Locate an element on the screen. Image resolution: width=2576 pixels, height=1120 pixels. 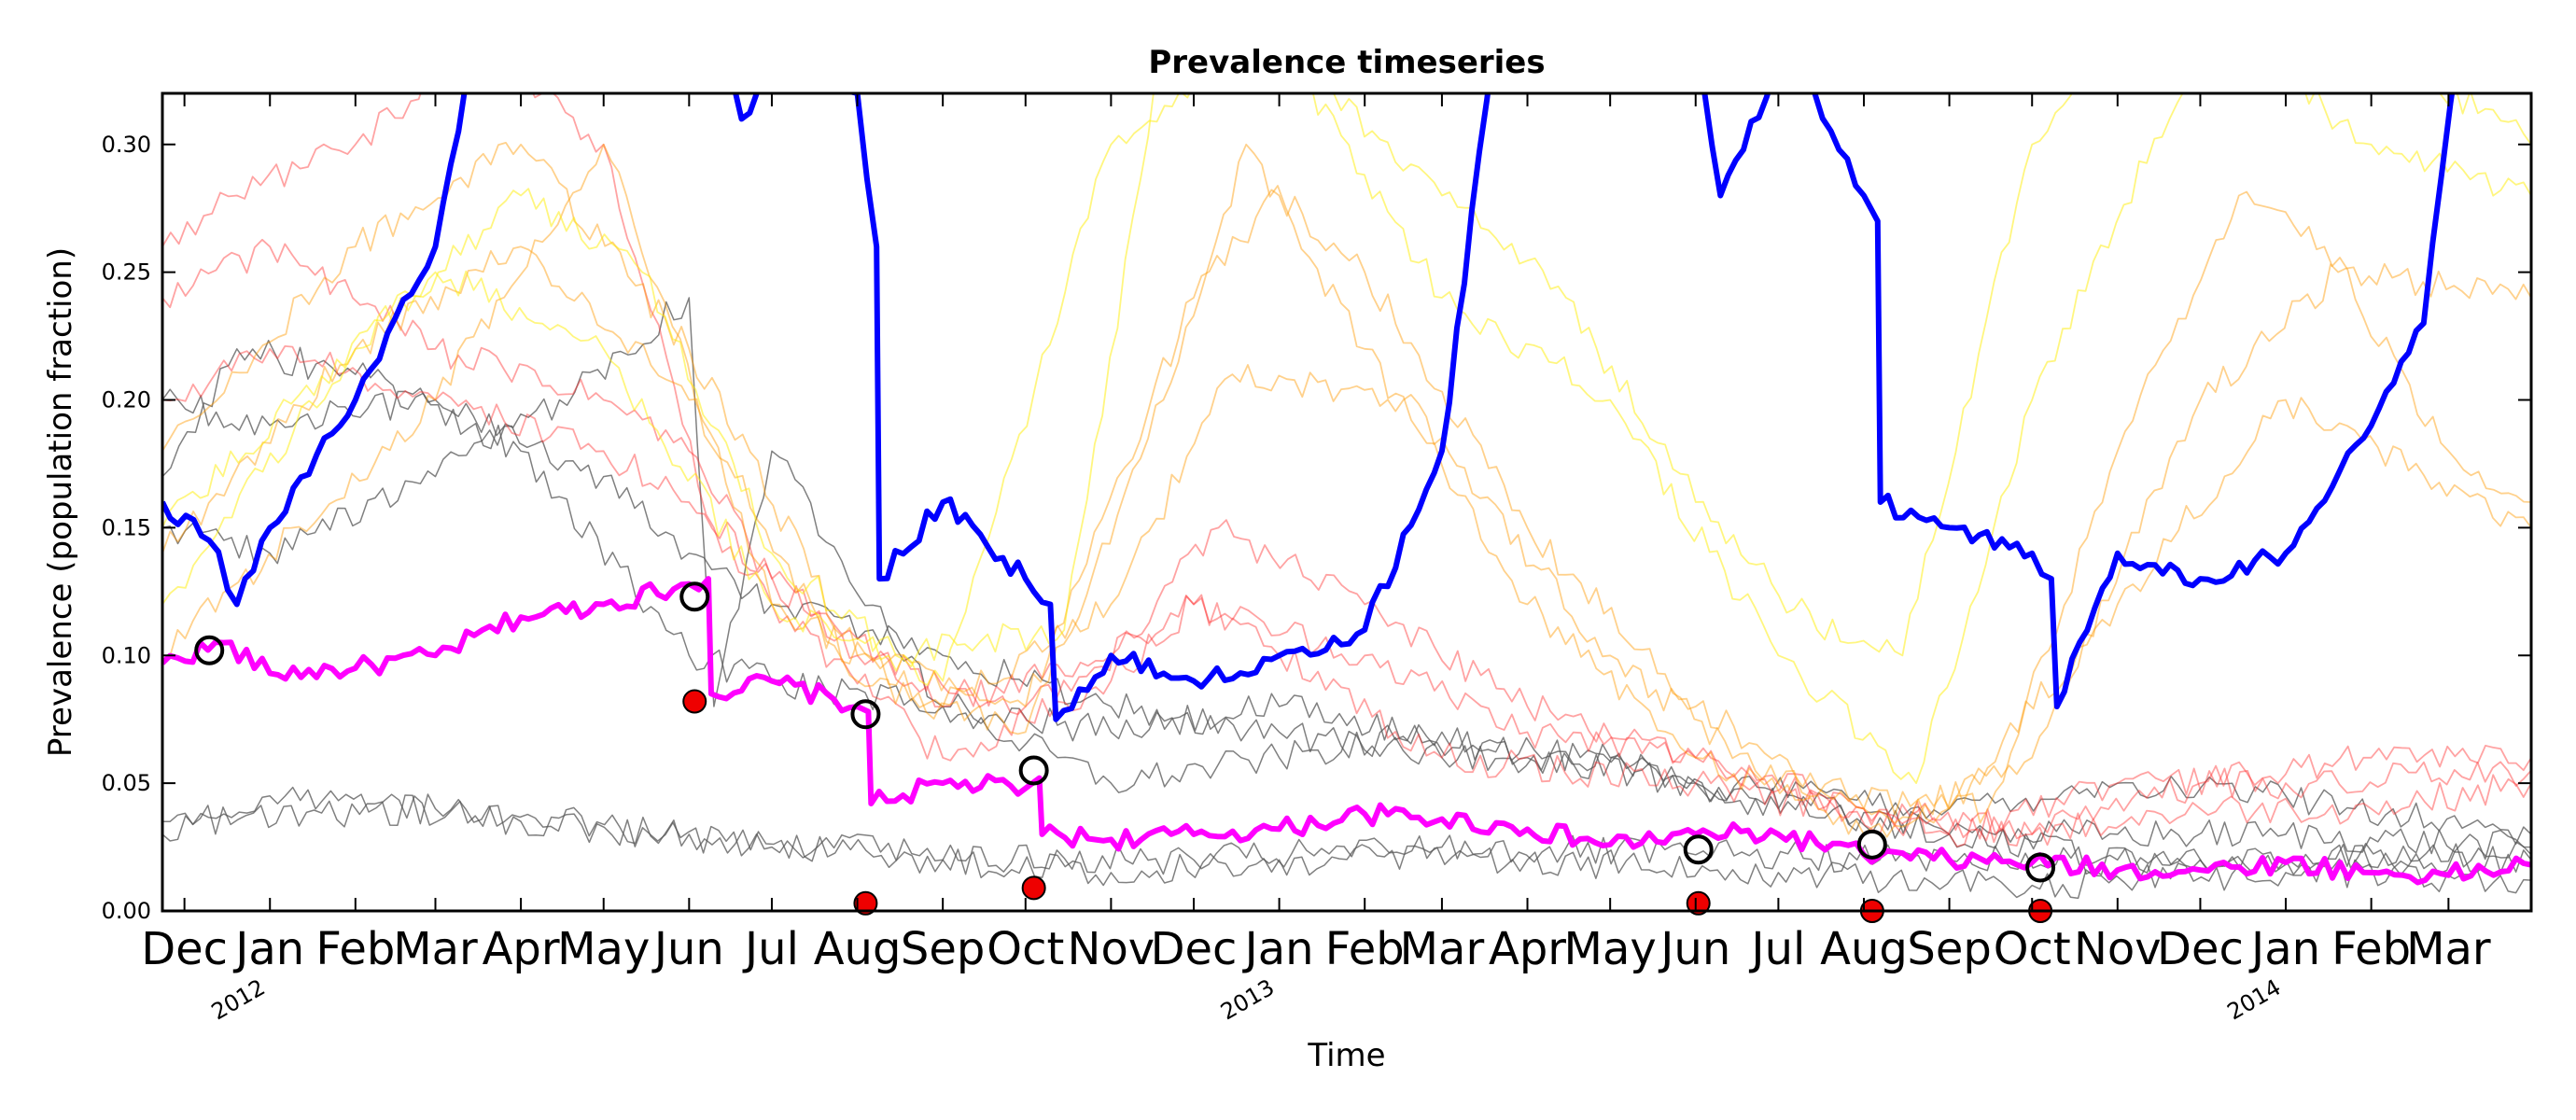
year-label: 2013 is located at coordinates (1247, 1000).